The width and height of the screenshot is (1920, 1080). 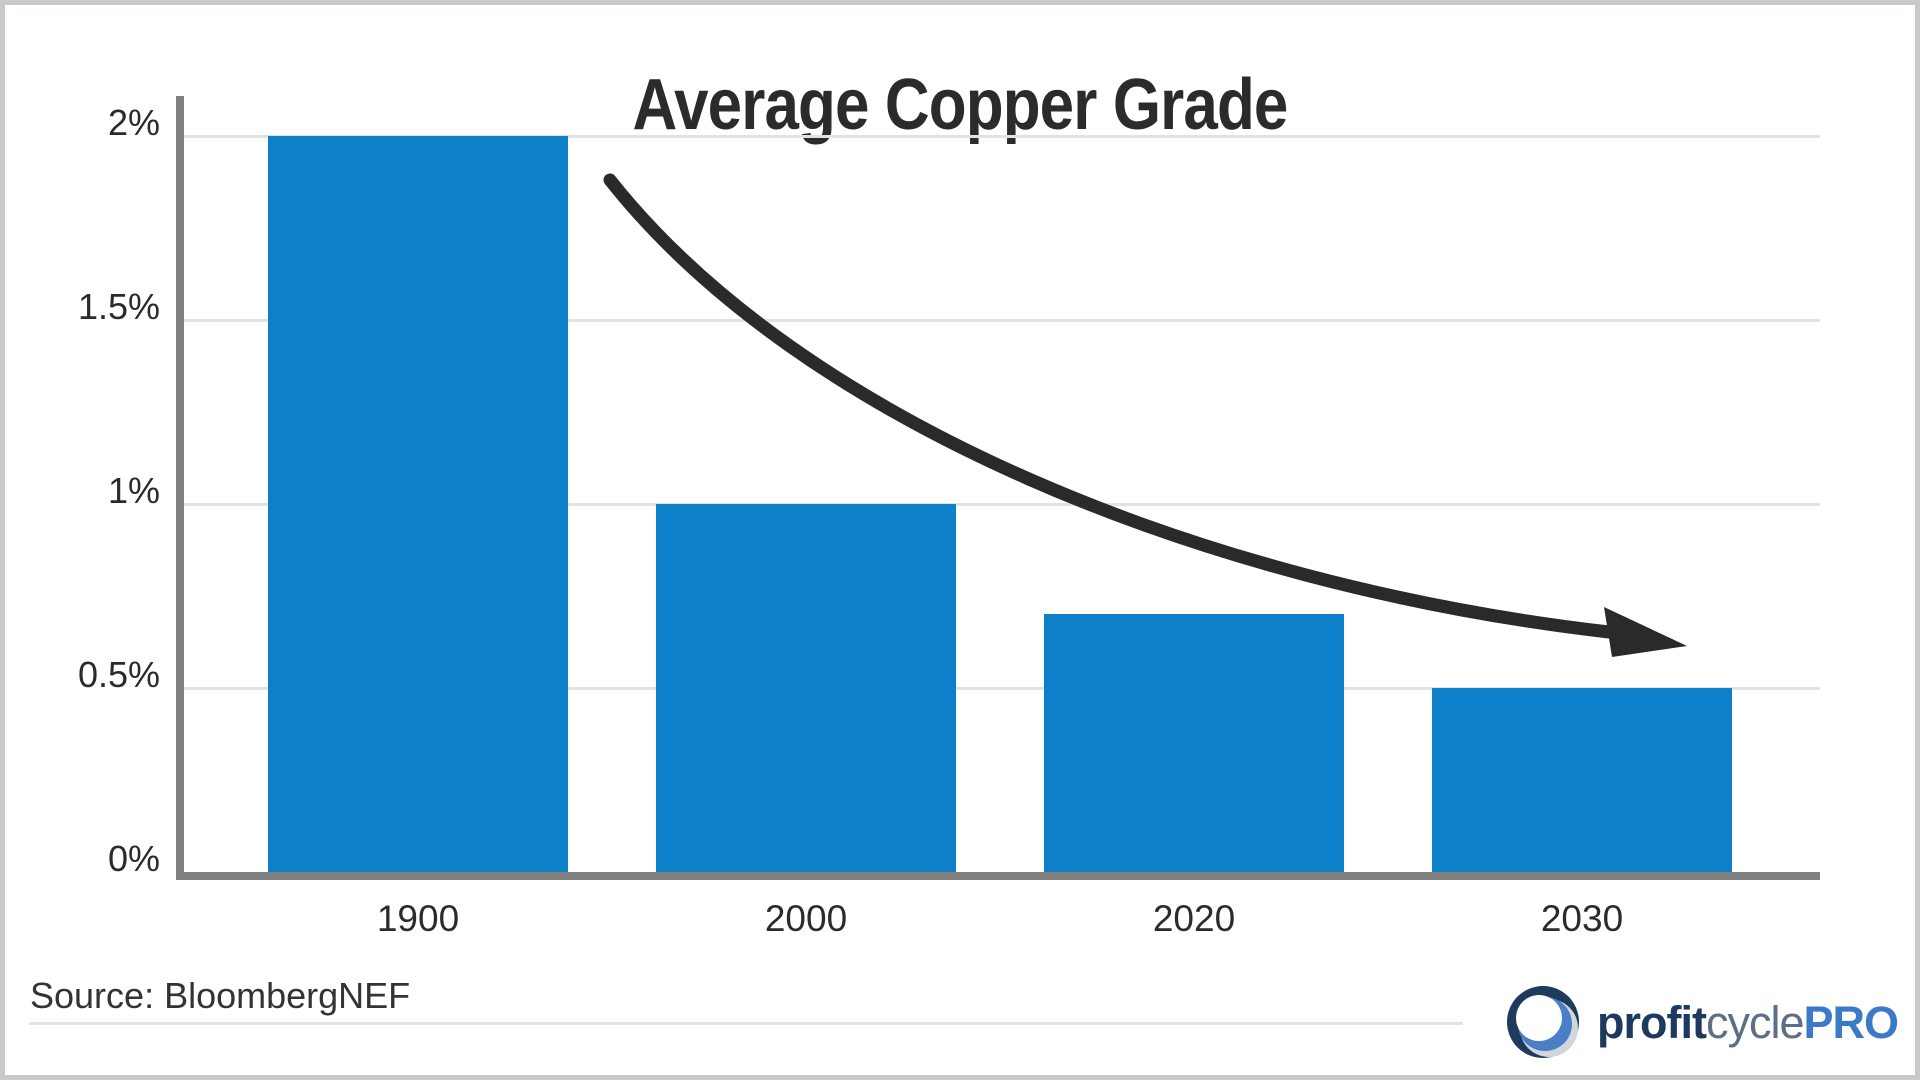 I want to click on y-tick-label-0%: 0%, so click(x=133, y=858).